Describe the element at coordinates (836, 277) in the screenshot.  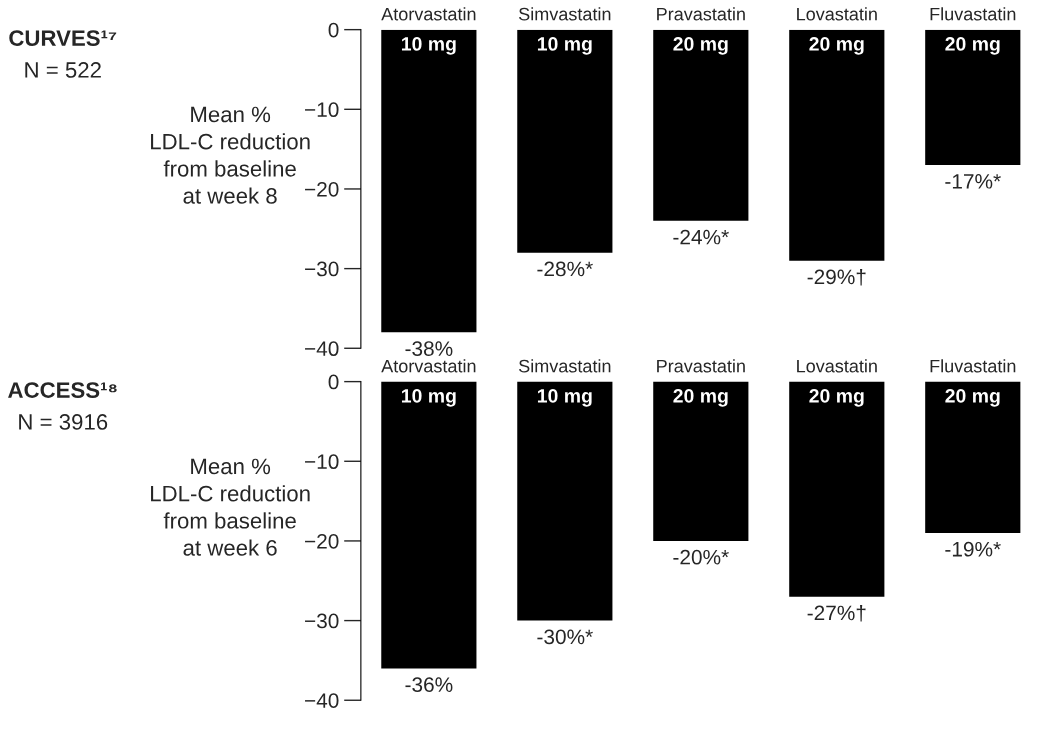
I see `data-label: -29%†` at that location.